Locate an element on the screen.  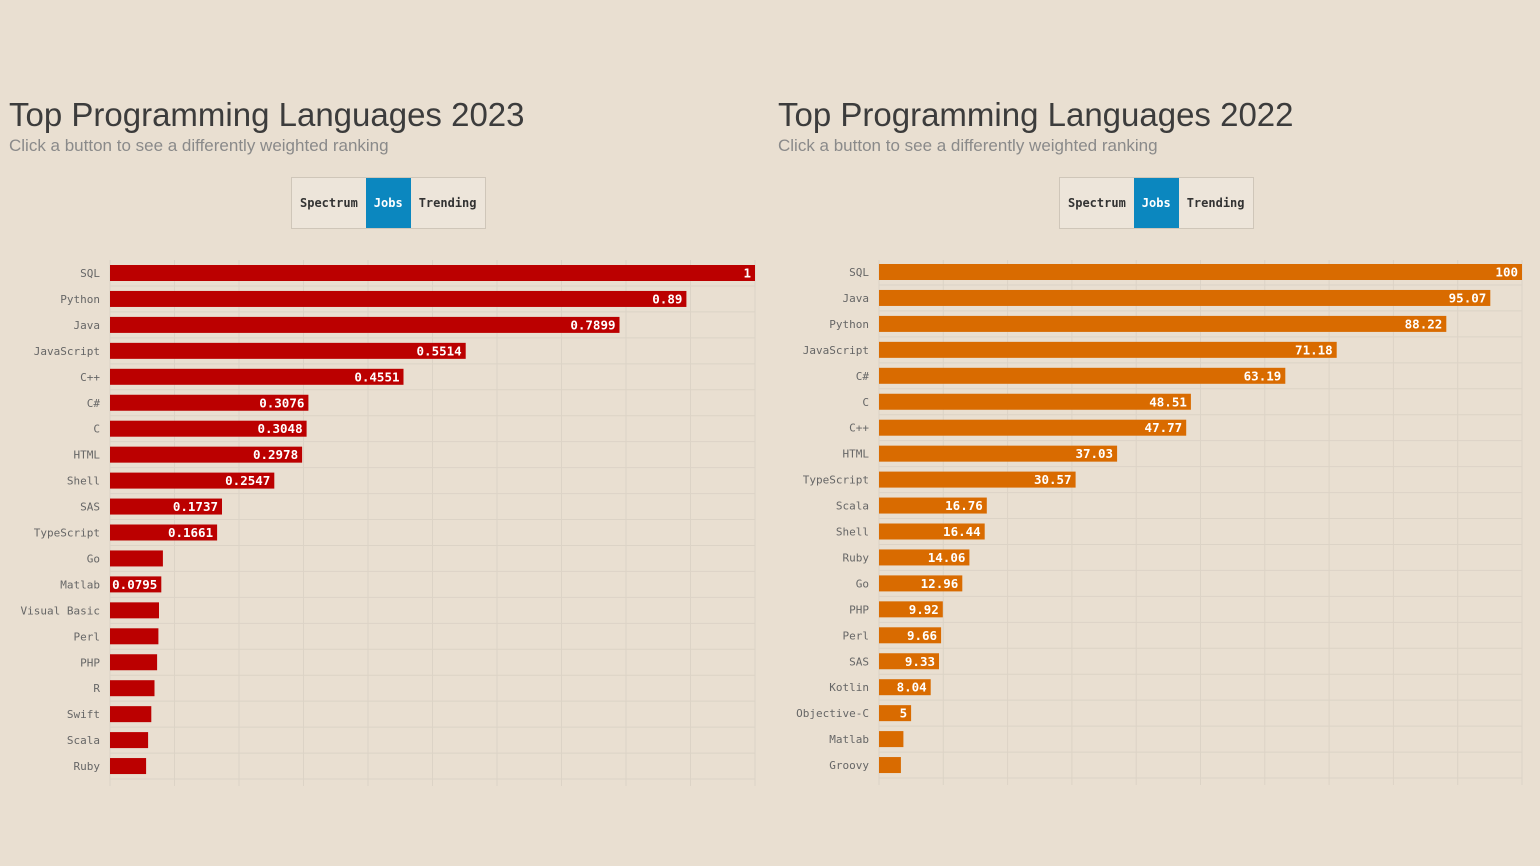
data-label: 37.03 is located at coordinates (1094, 453).